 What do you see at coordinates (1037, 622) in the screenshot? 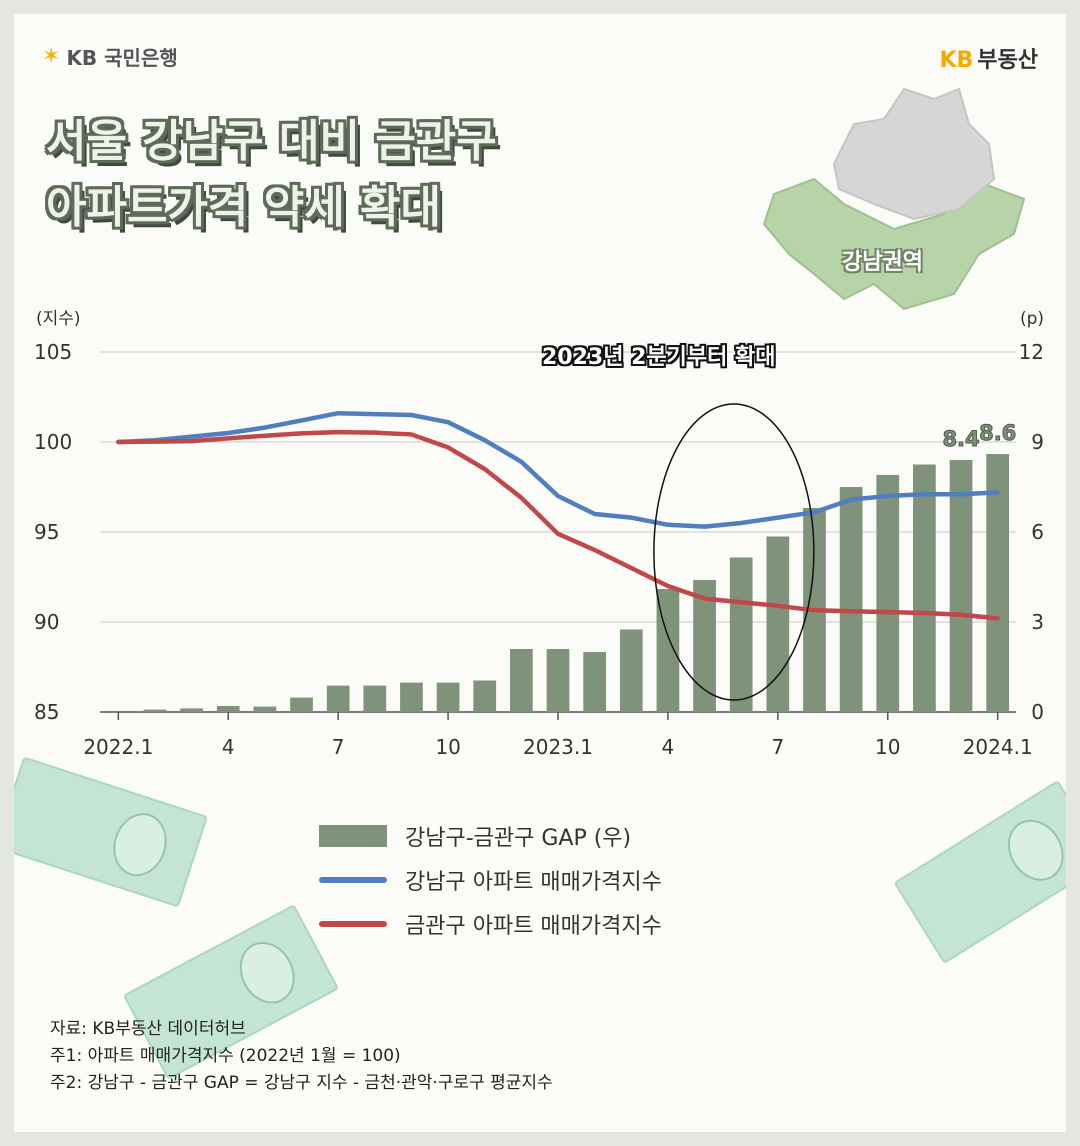
I see `y-right-tick-label: 3` at bounding box center [1037, 622].